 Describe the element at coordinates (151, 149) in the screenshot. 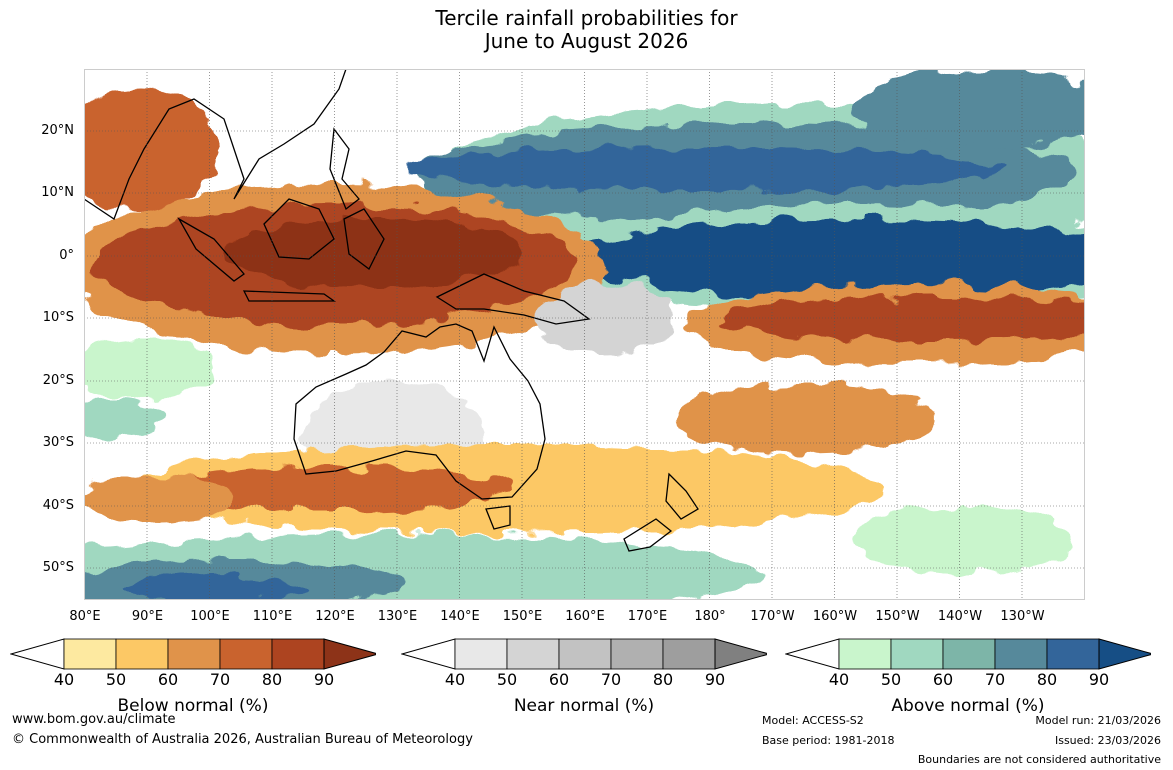

I see `region-nw-below` at that location.